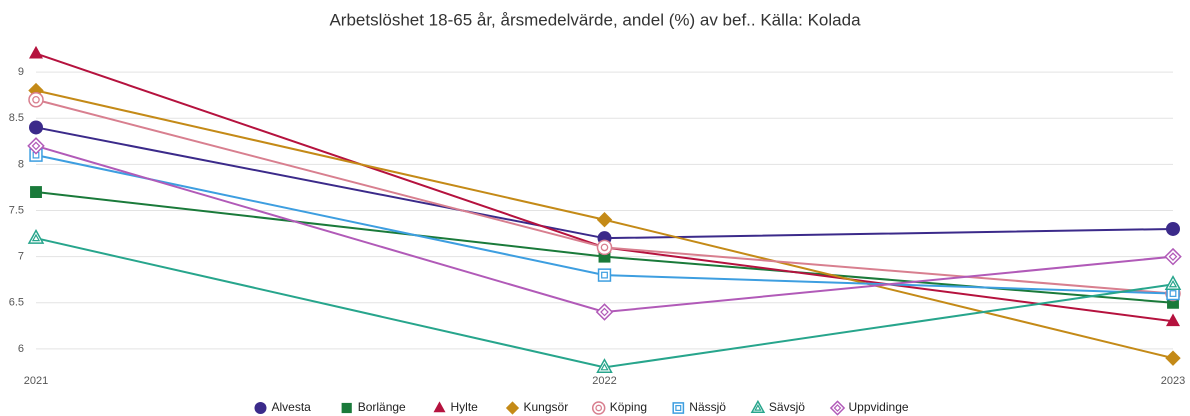  Describe the element at coordinates (21, 257) in the screenshot. I see `y-tick-label: 7` at that location.